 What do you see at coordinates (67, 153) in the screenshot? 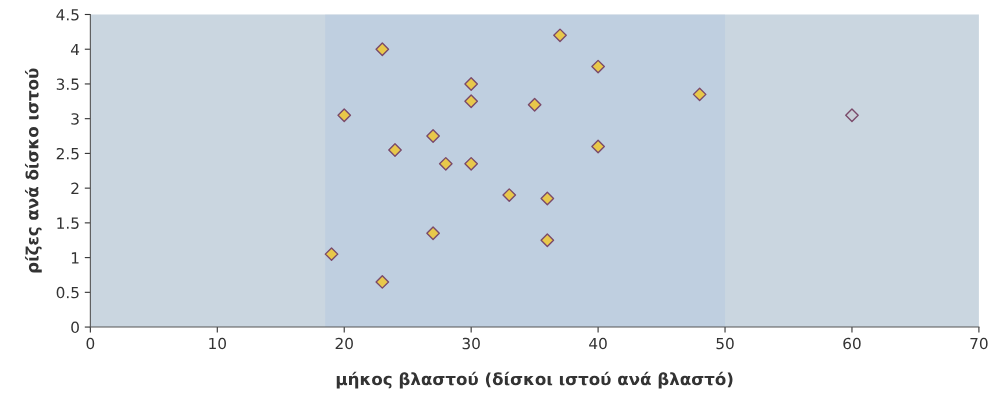
I see `y-tick-label: 2.5` at bounding box center [67, 153].